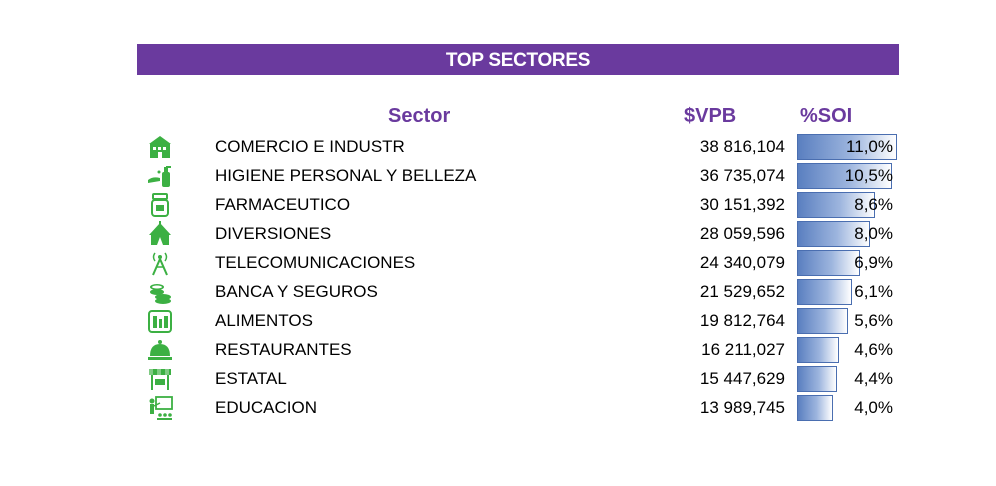 This screenshot has width=996, height=486. Describe the element at coordinates (873, 320) in the screenshot. I see `soi-value: 5,6%` at that location.